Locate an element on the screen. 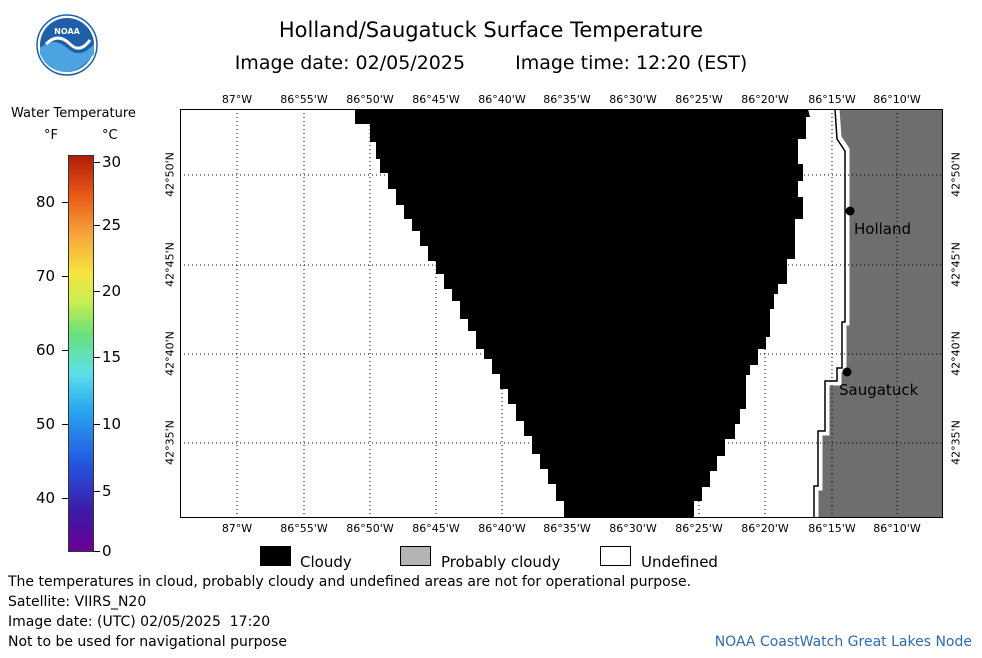  logo-text: NOAA is located at coordinates (67, 31).